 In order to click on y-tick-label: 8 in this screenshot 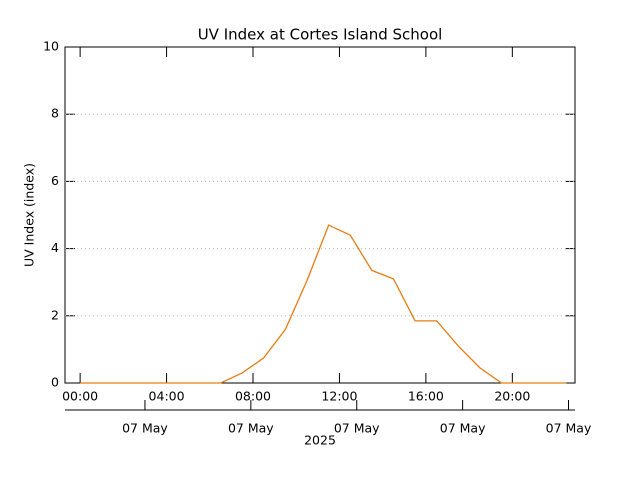, I will do `click(55, 113)`.